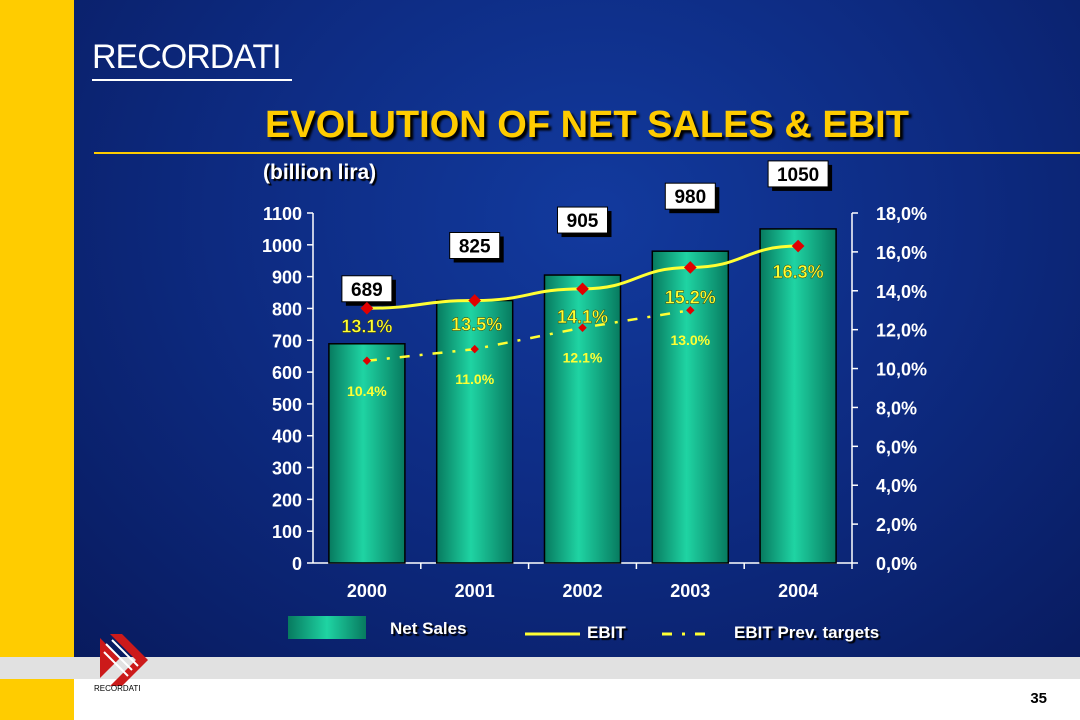 This screenshot has height=720, width=1080. I want to click on bar-value-label: 1050, so click(798, 175).